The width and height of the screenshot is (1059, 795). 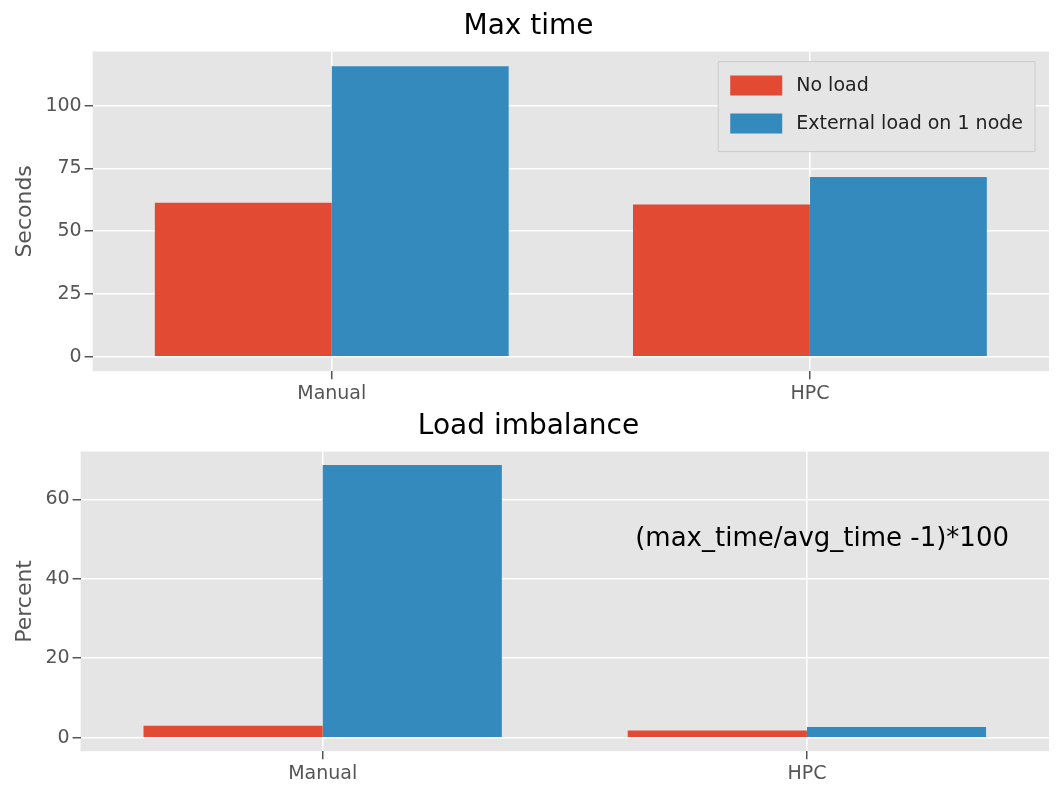 I want to click on chart-title: Max time, so click(x=528, y=25).